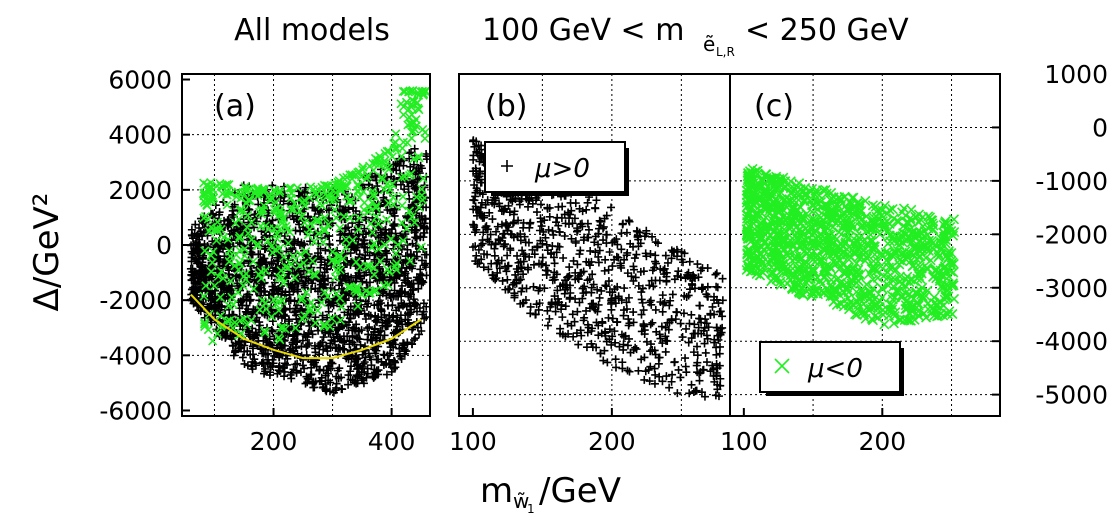 The width and height of the screenshot is (1120, 516). What do you see at coordinates (312, 30) in the screenshot?
I see `title-left: All models` at bounding box center [312, 30].